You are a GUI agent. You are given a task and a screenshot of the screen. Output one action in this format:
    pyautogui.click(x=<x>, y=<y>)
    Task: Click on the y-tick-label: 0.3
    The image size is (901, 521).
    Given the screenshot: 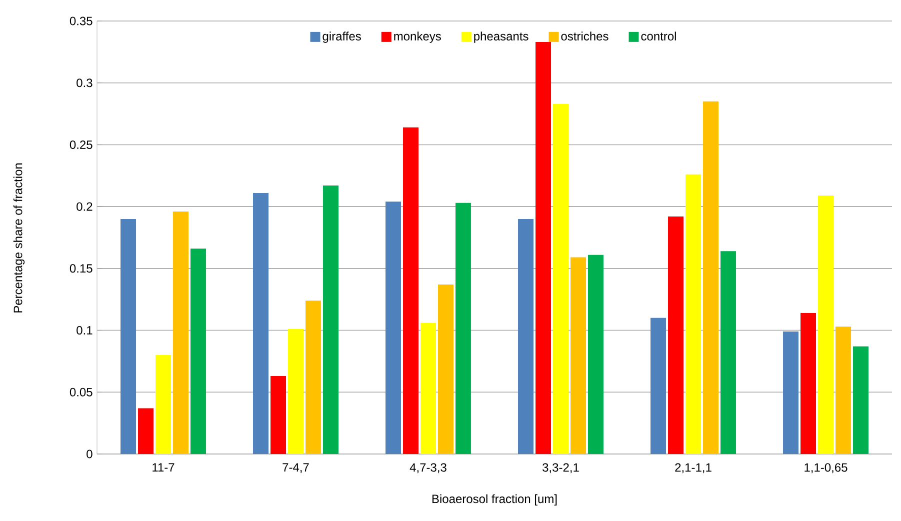 What is the action you would take?
    pyautogui.click(x=84, y=83)
    